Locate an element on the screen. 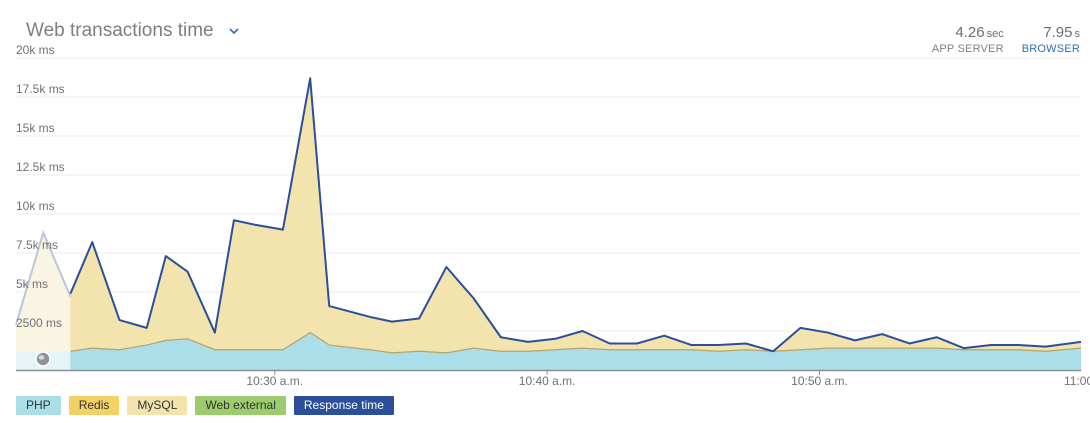 The image size is (1090, 423). y-tick-label: 7.5k ms is located at coordinates (37, 245).